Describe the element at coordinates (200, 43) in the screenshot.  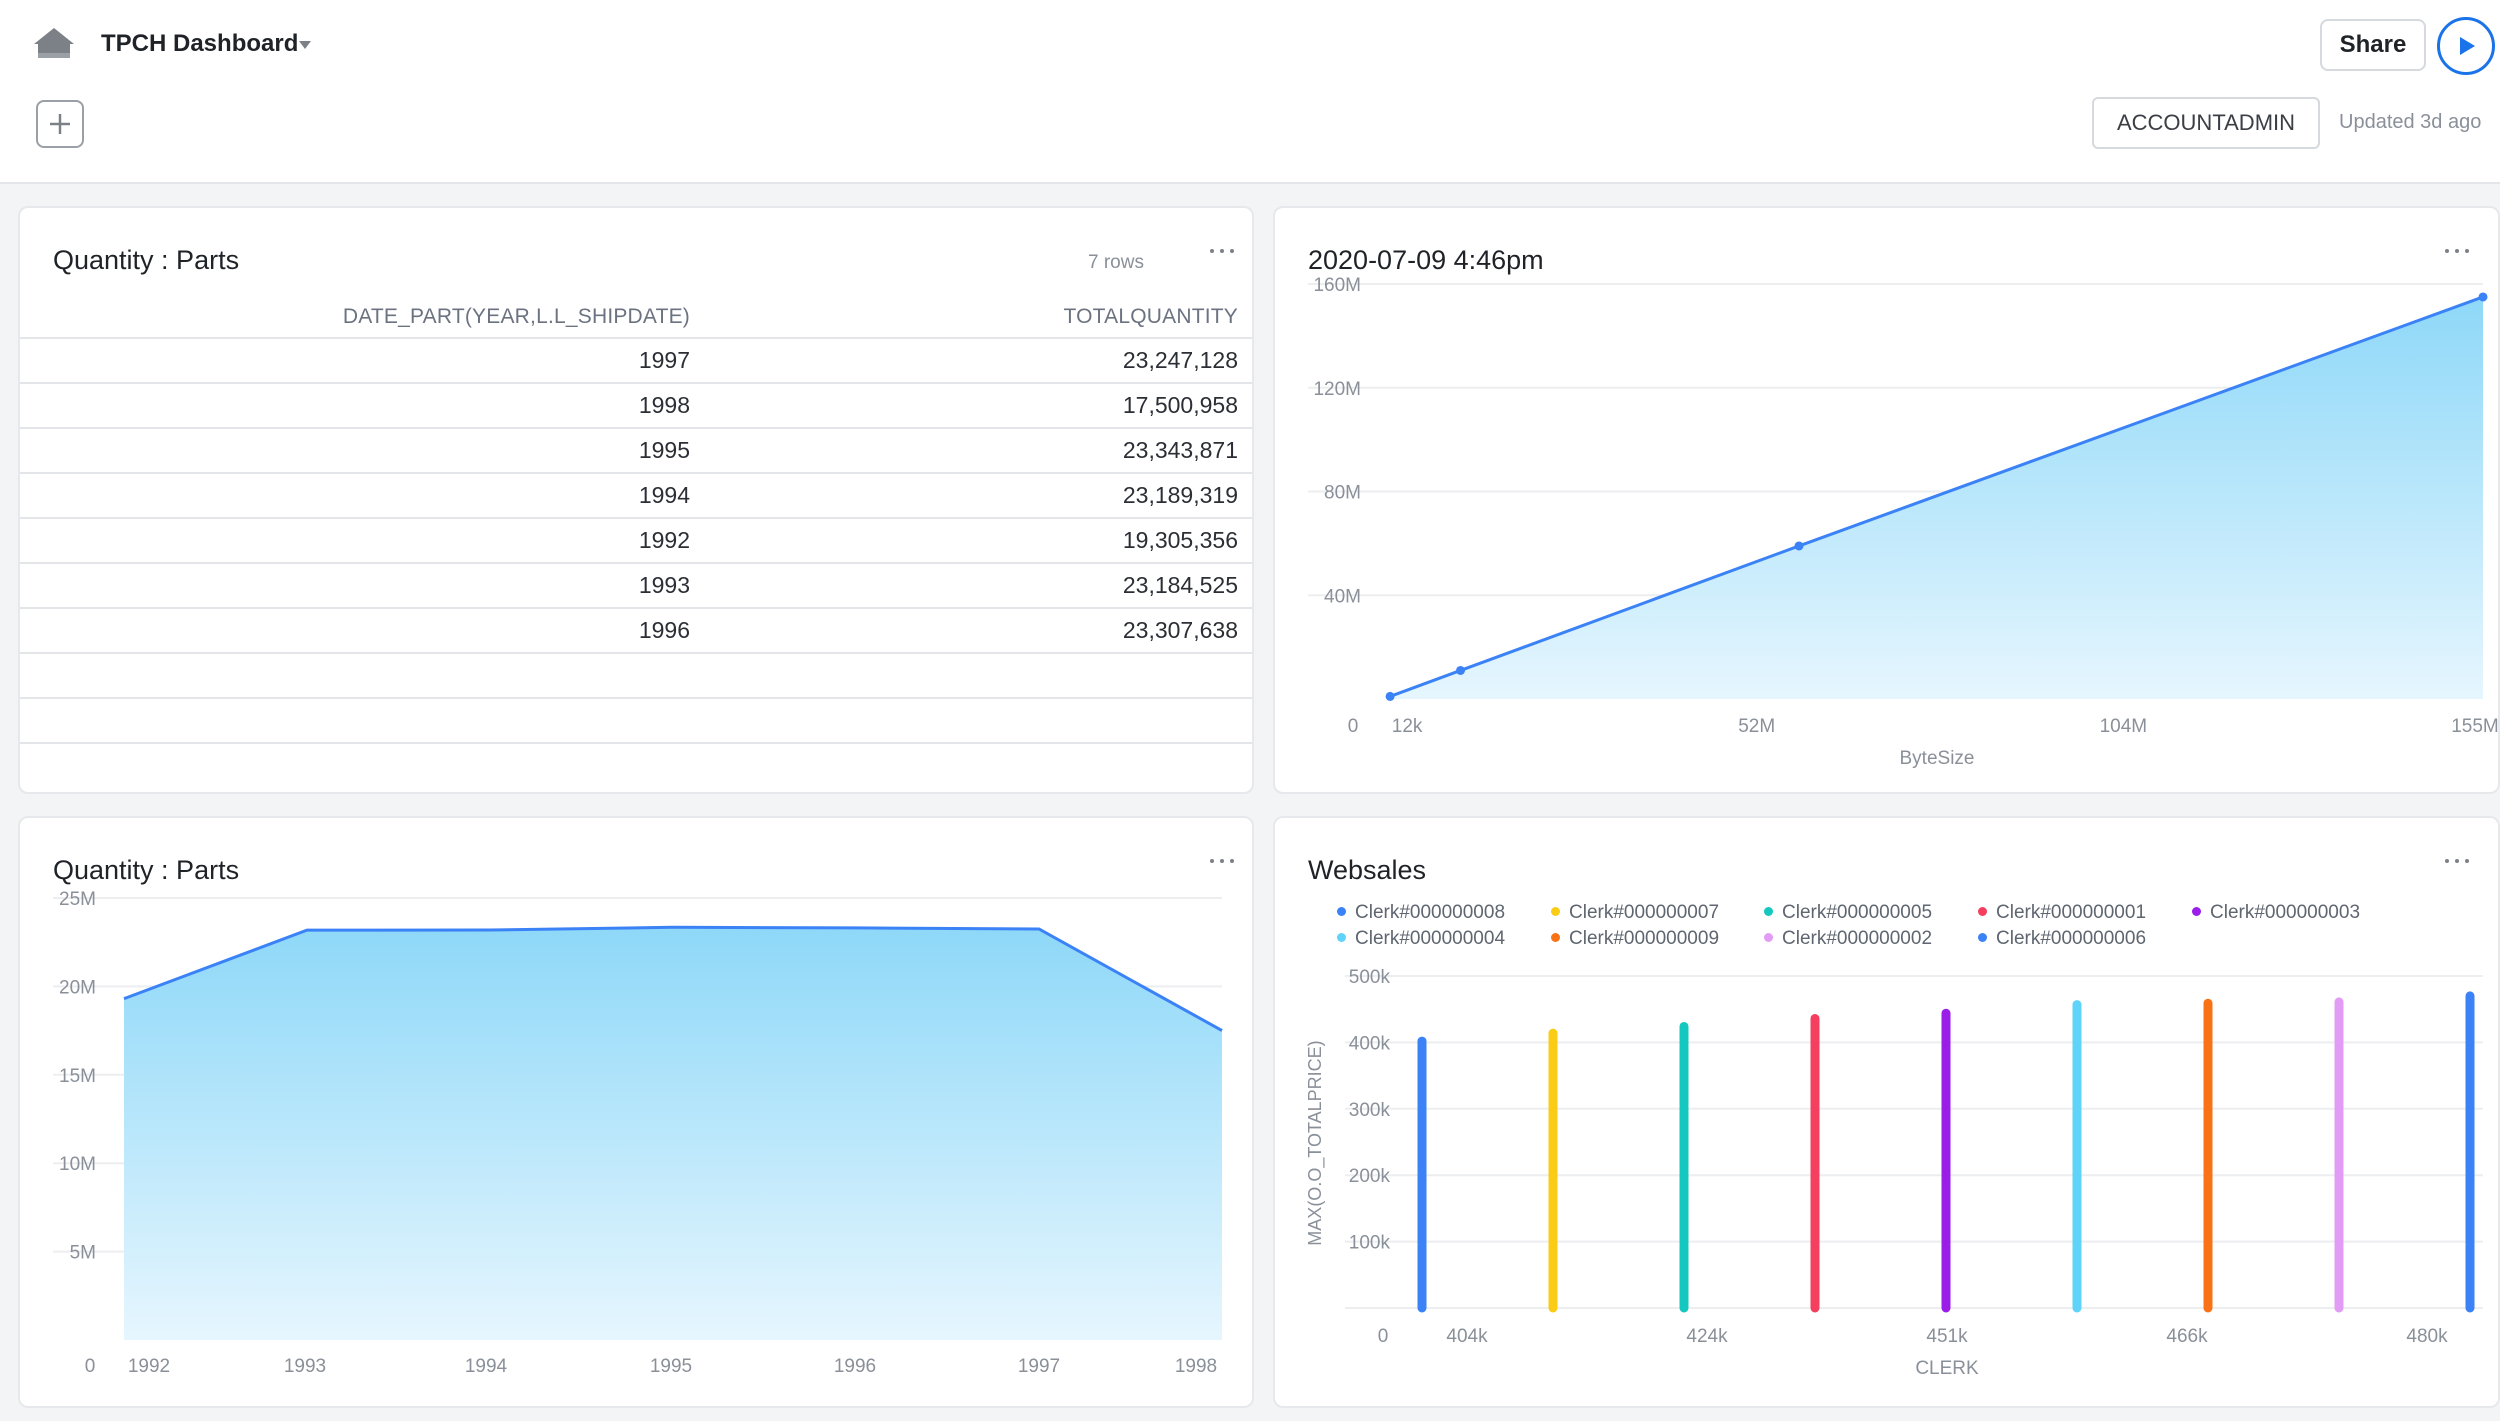
I see `dashboard-title: TPCH Dashboard` at that location.